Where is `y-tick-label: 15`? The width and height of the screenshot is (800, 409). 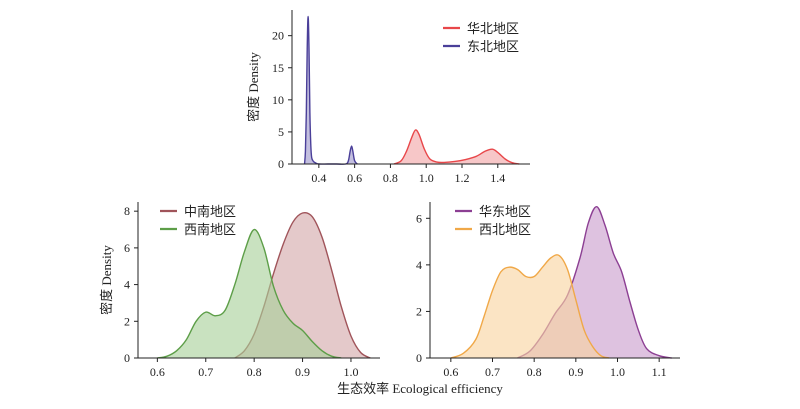 y-tick-label: 15 is located at coordinates (278, 68).